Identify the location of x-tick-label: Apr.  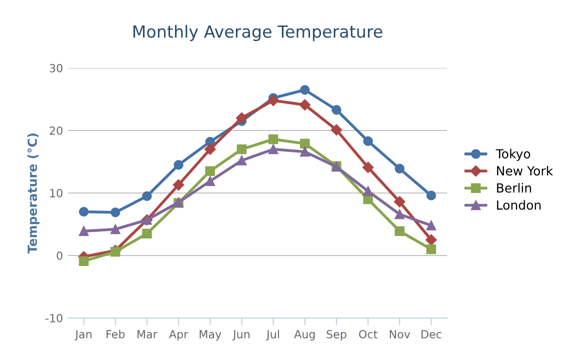
(178, 335).